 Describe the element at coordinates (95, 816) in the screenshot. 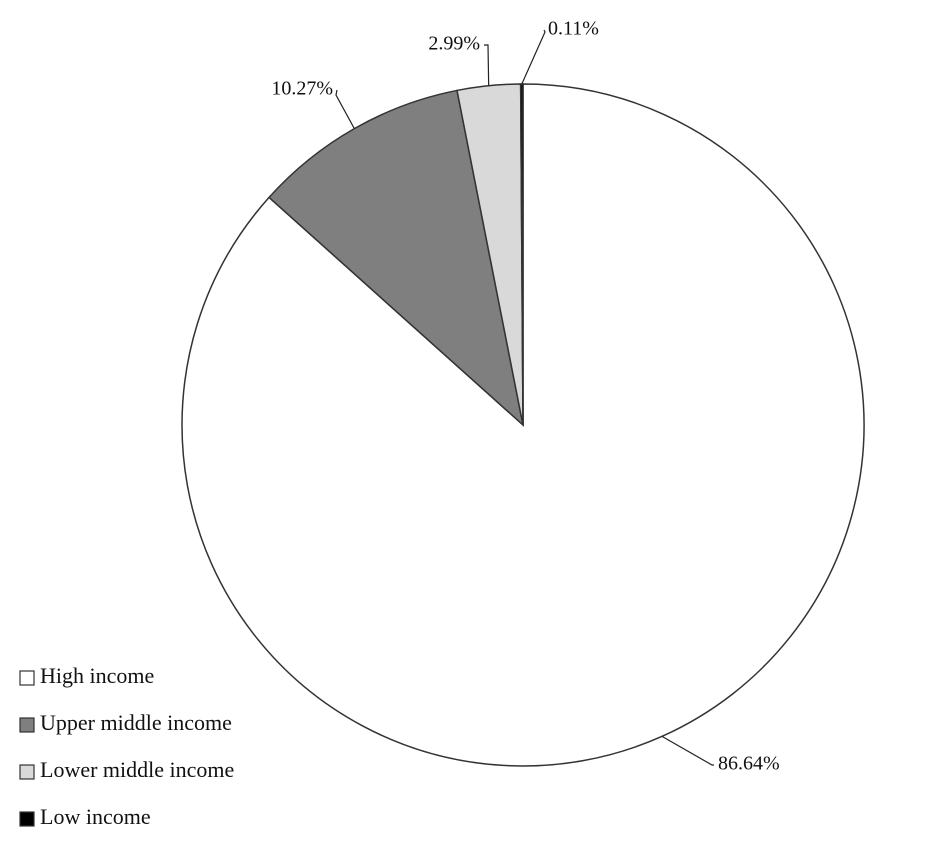

I see `legend-label: Low income` at that location.